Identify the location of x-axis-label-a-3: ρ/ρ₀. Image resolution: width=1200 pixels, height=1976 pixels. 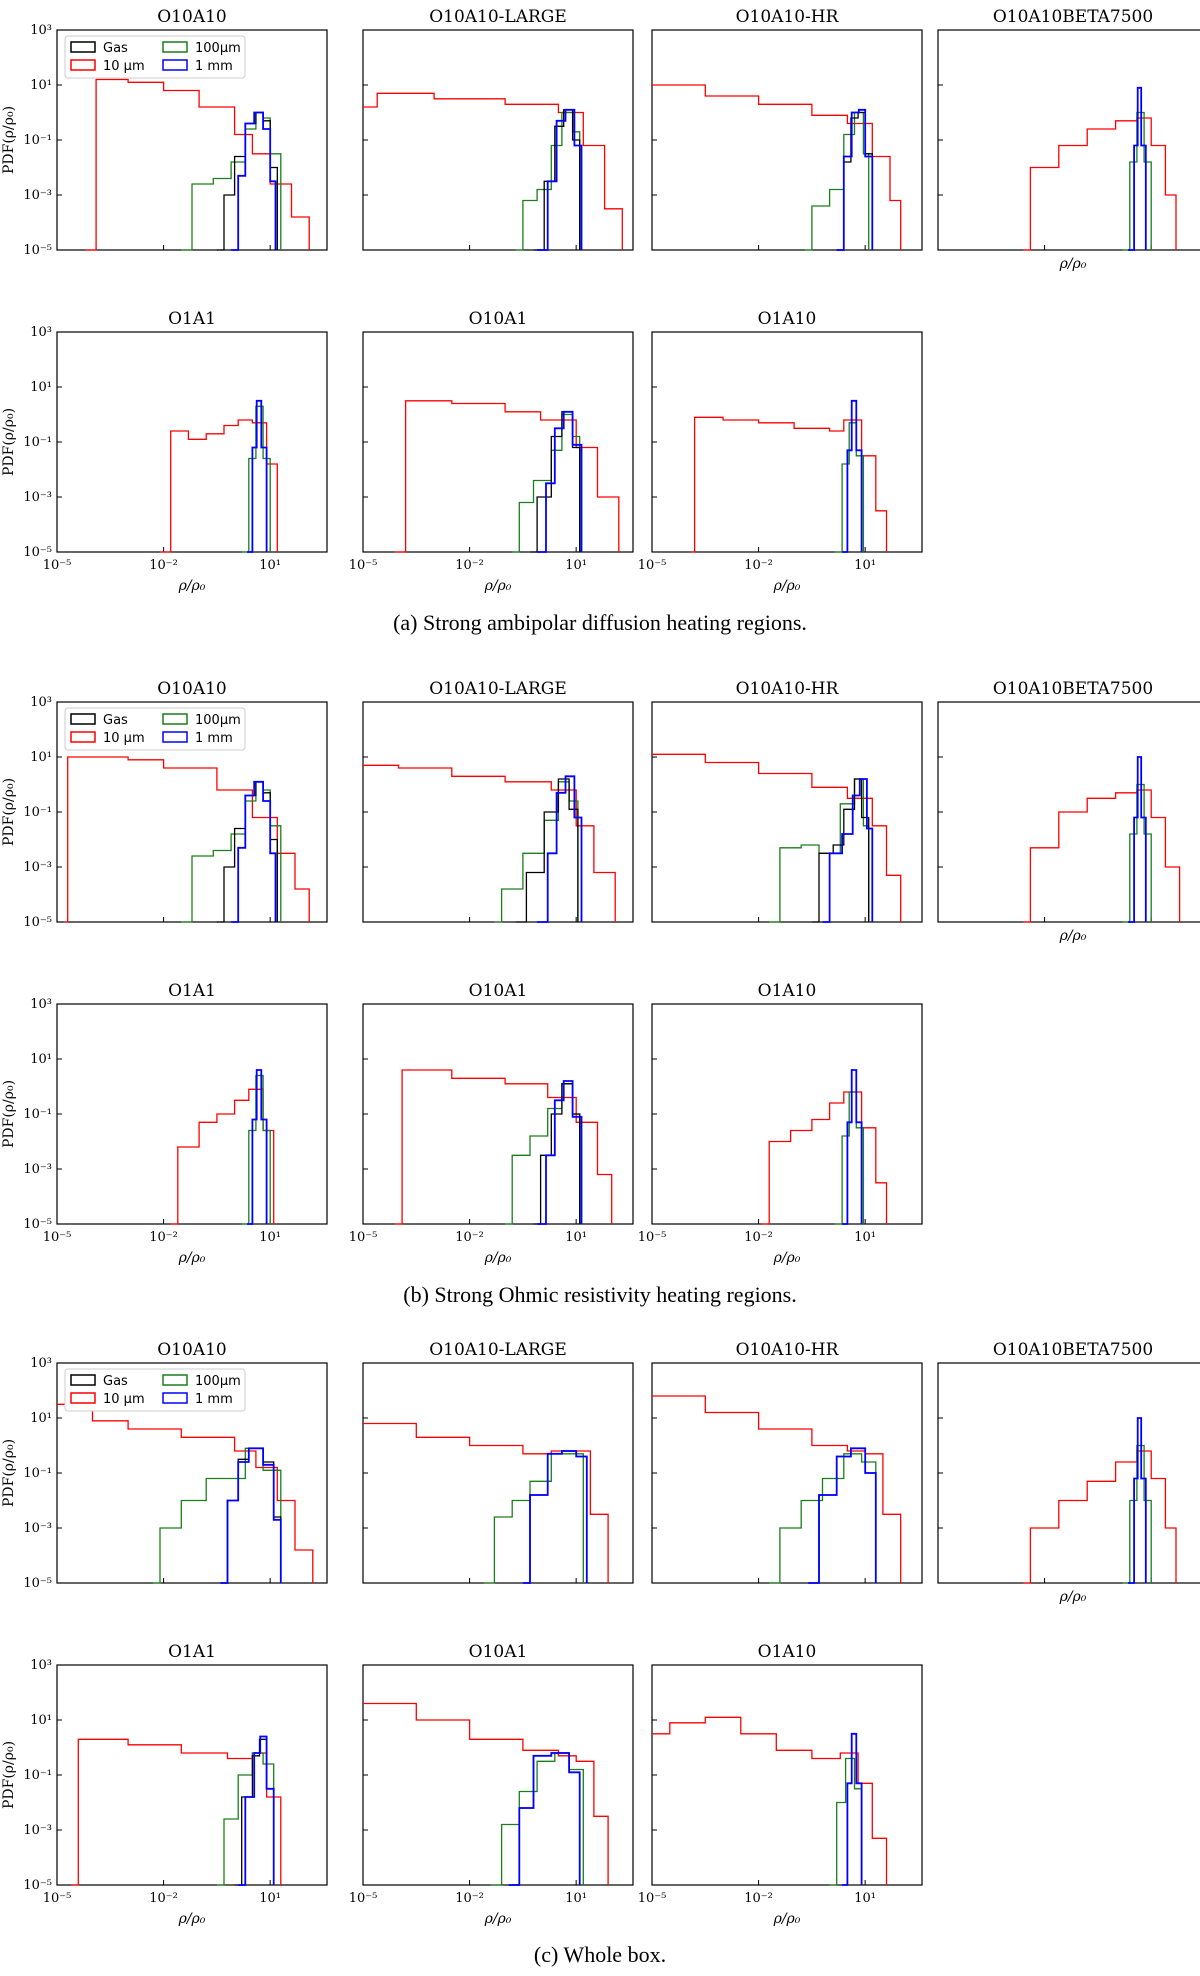
(1073, 264).